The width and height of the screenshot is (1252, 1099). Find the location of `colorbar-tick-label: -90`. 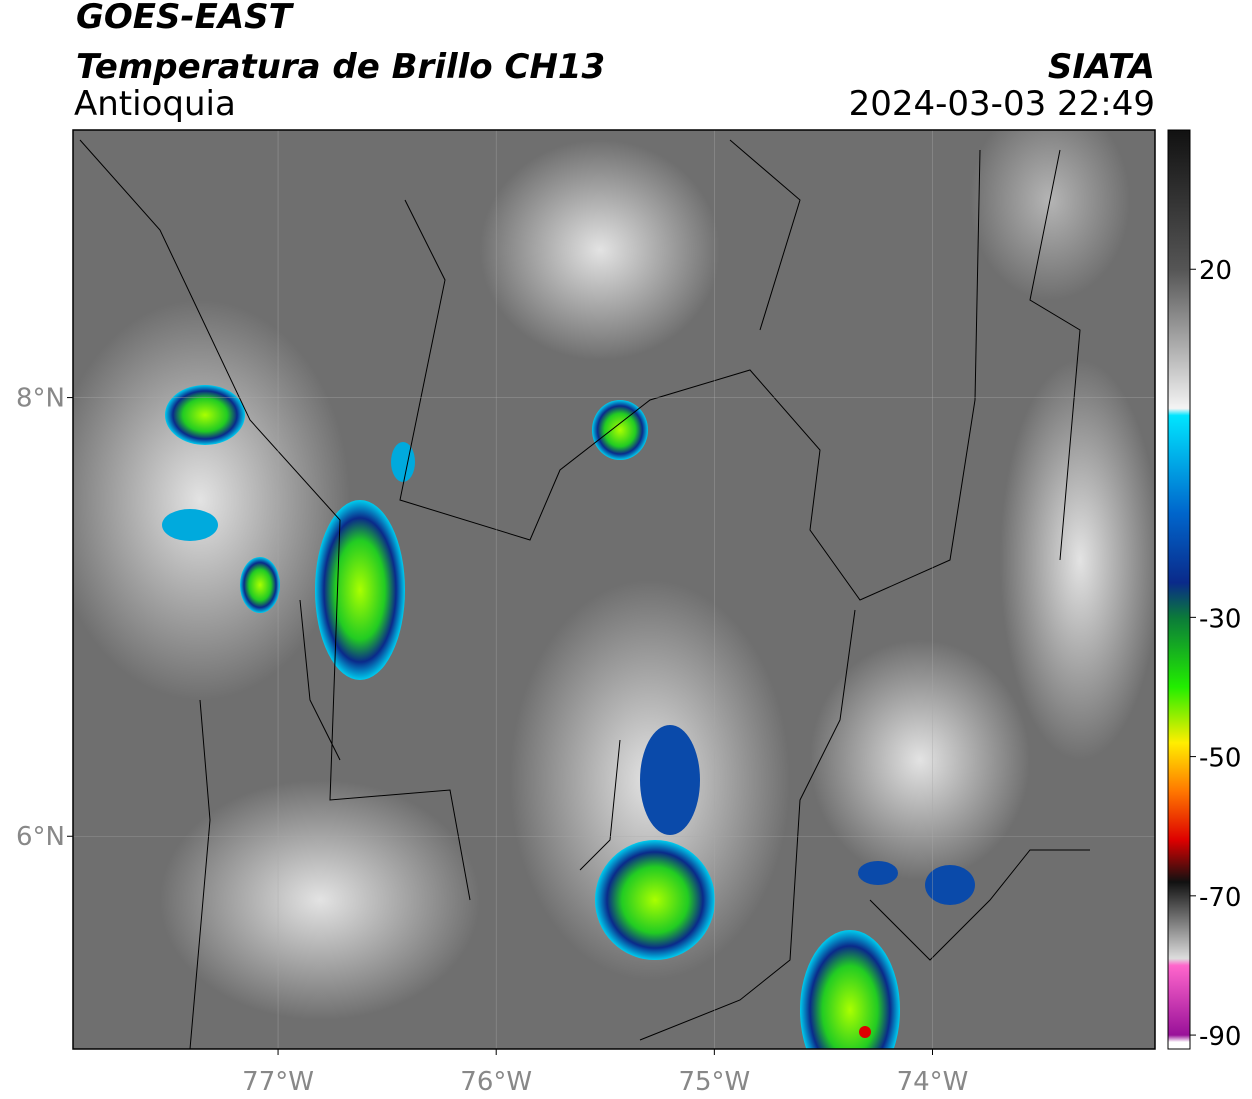

colorbar-tick-label: -90 is located at coordinates (1220, 1037).